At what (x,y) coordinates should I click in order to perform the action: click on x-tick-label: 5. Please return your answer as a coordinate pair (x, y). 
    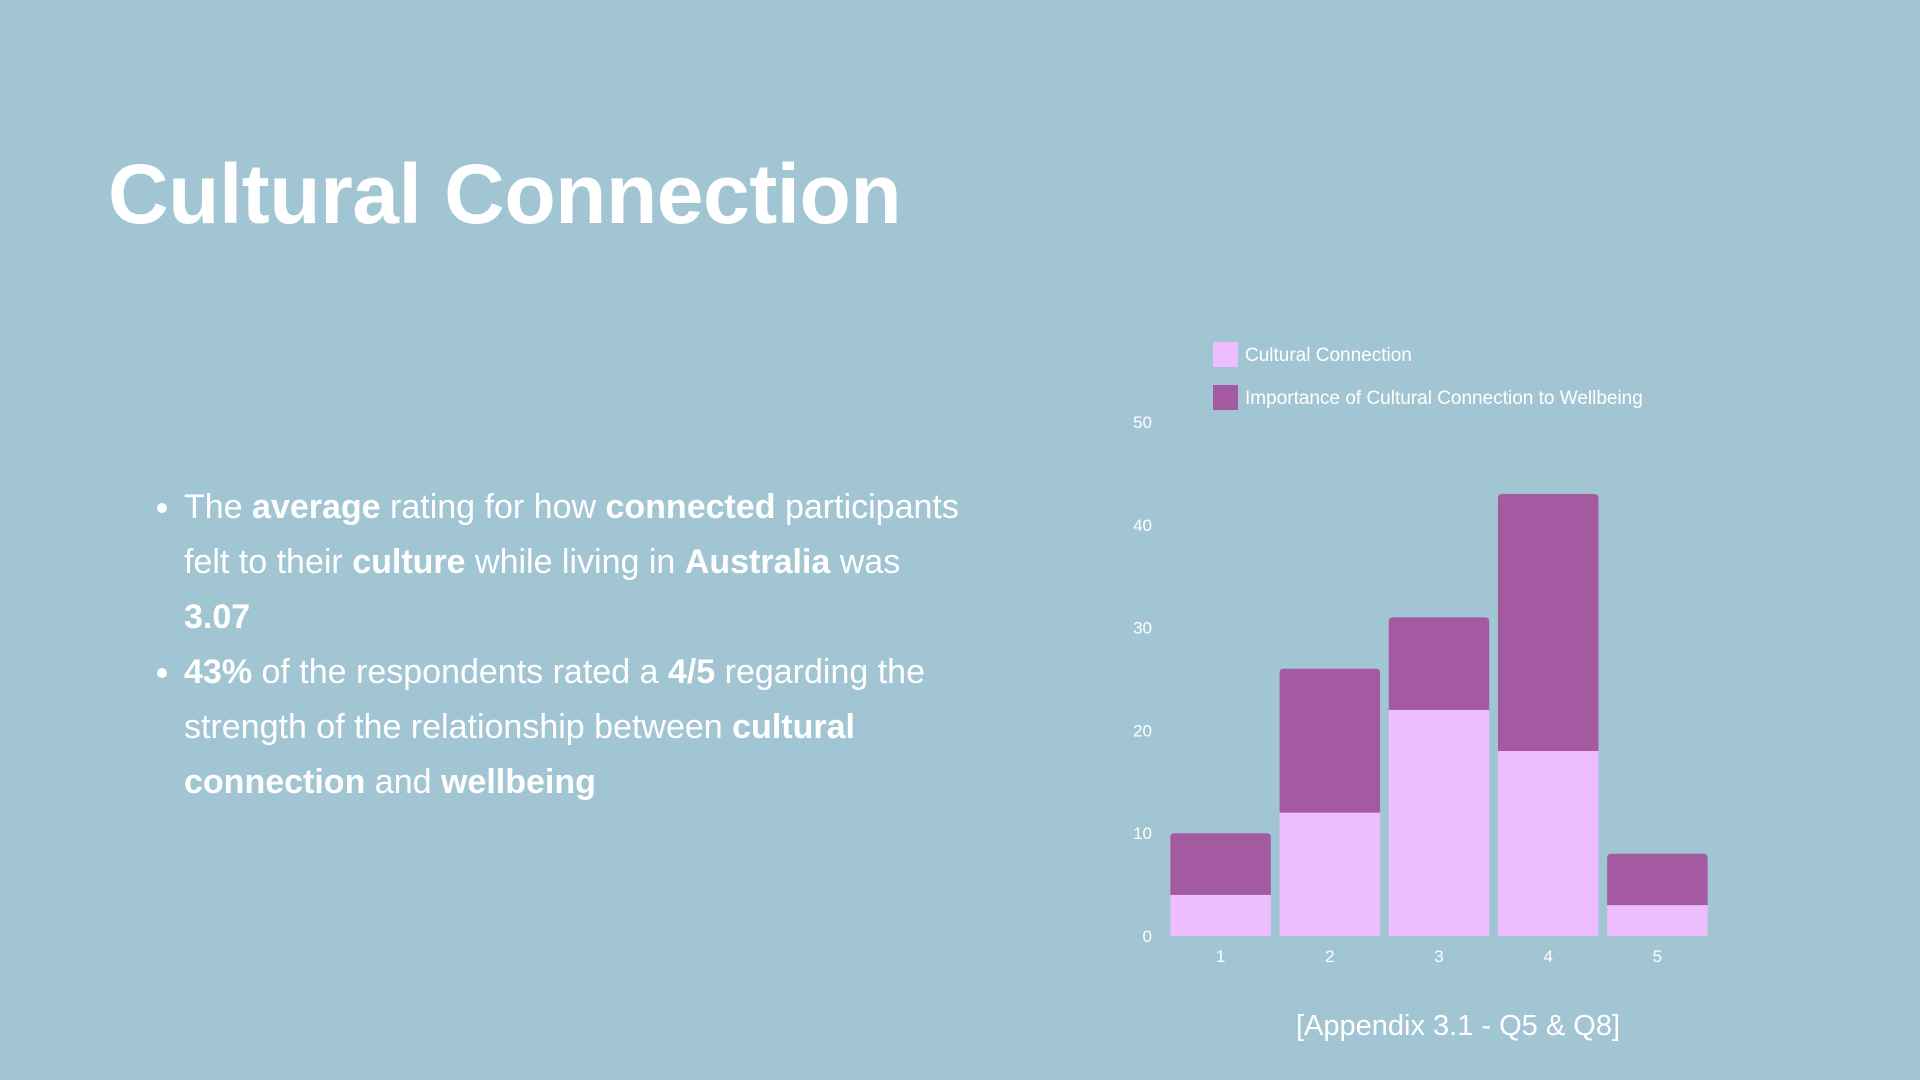
    Looking at the image, I should click on (1657, 956).